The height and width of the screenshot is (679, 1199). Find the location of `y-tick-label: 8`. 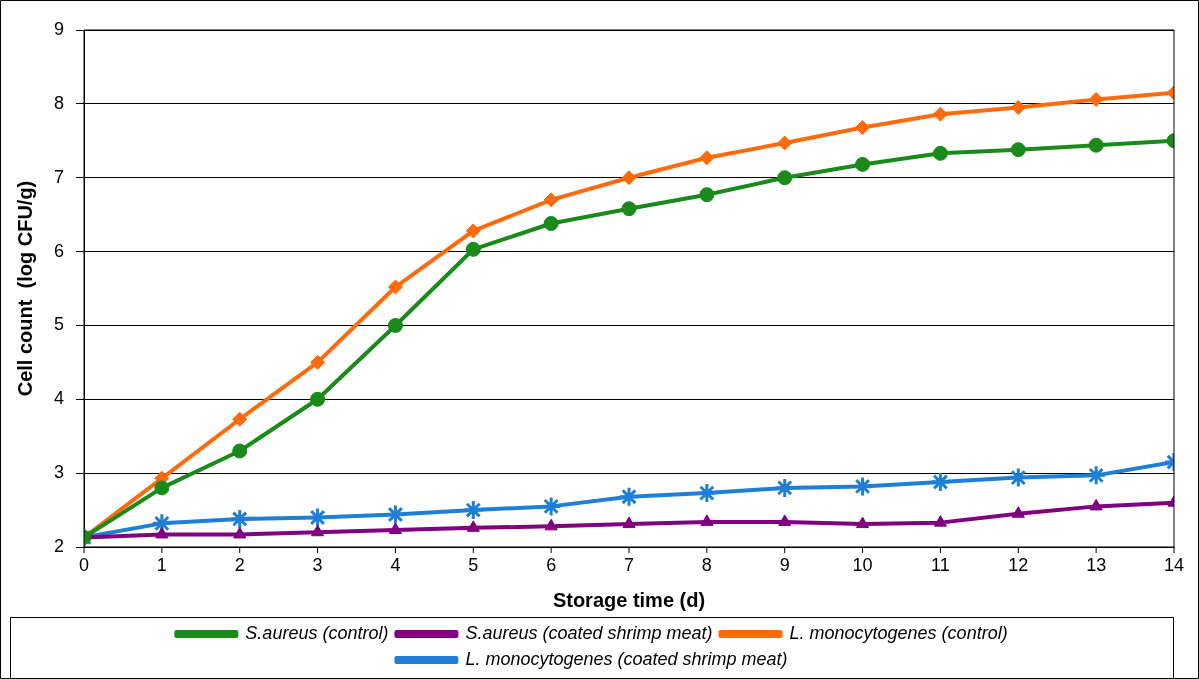

y-tick-label: 8 is located at coordinates (59, 102).